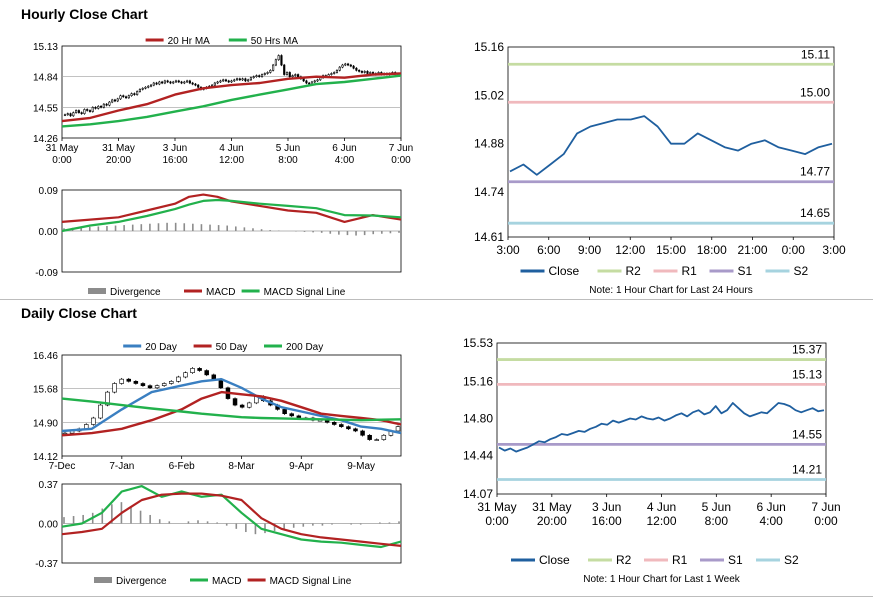 The image size is (873, 601). I want to click on daily_pivots-legend-label: R2, so click(624, 560).